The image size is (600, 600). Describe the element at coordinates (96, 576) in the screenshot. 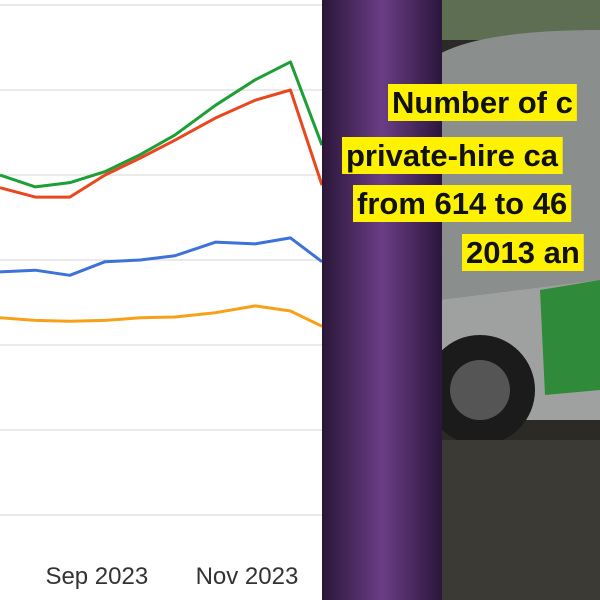

I see `x-tick-label: Sep 2023` at that location.